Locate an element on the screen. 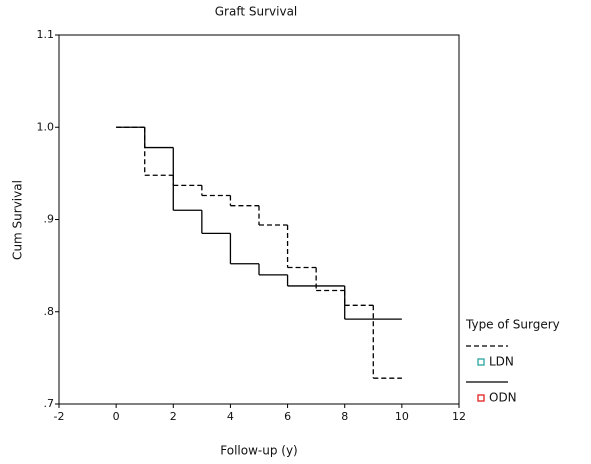  legend-label: ODN is located at coordinates (503, 398).